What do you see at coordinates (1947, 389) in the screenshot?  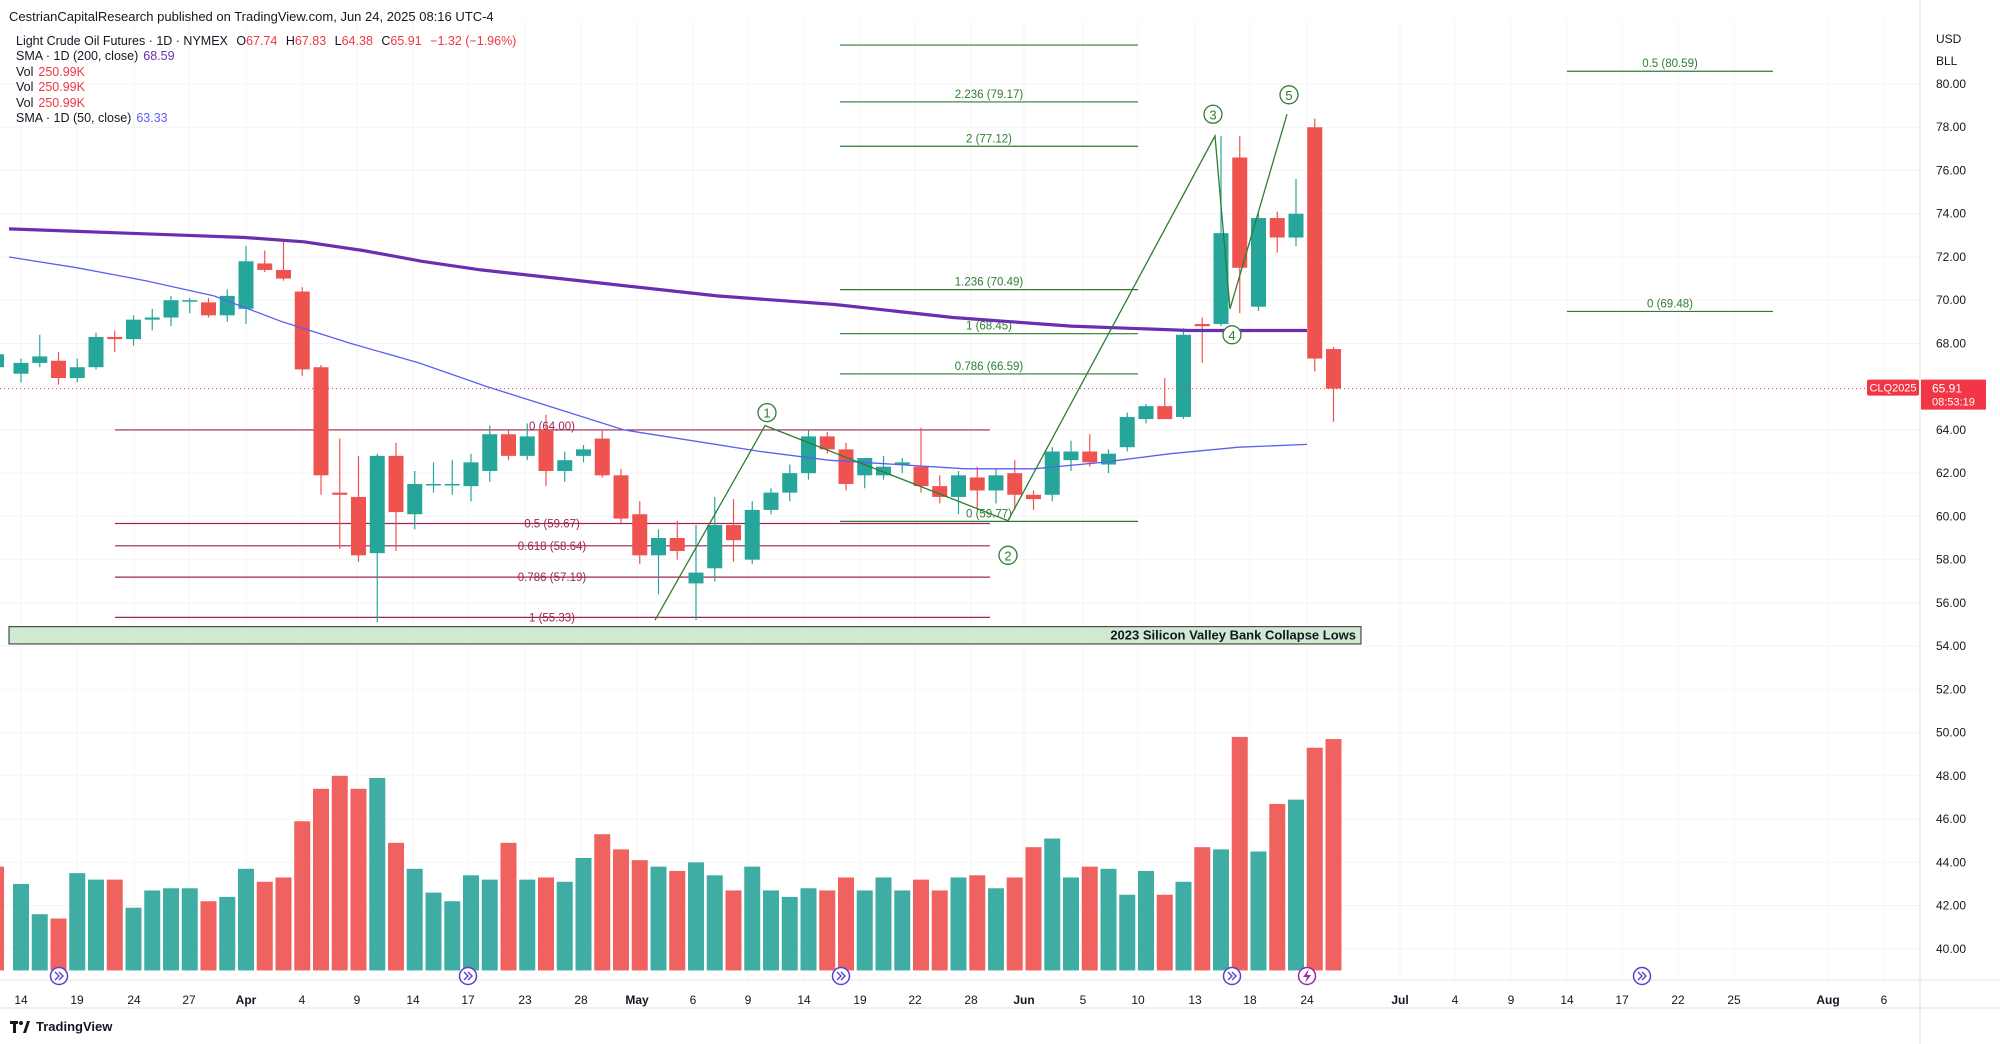 I see `last-price-label: 65.91` at bounding box center [1947, 389].